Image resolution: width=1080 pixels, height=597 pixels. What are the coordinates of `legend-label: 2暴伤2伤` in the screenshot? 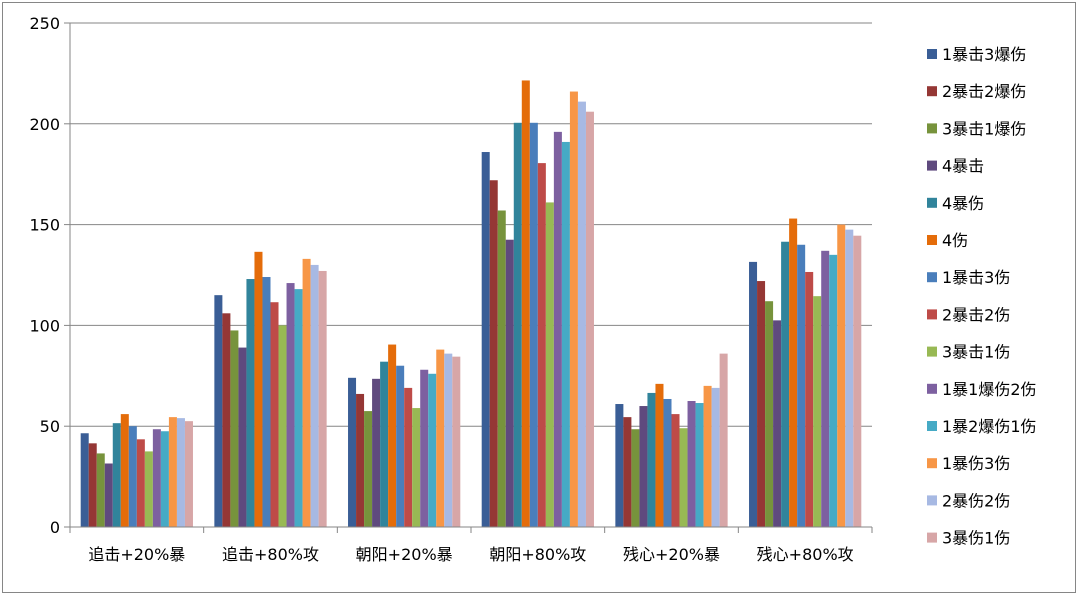 It's located at (976, 500).